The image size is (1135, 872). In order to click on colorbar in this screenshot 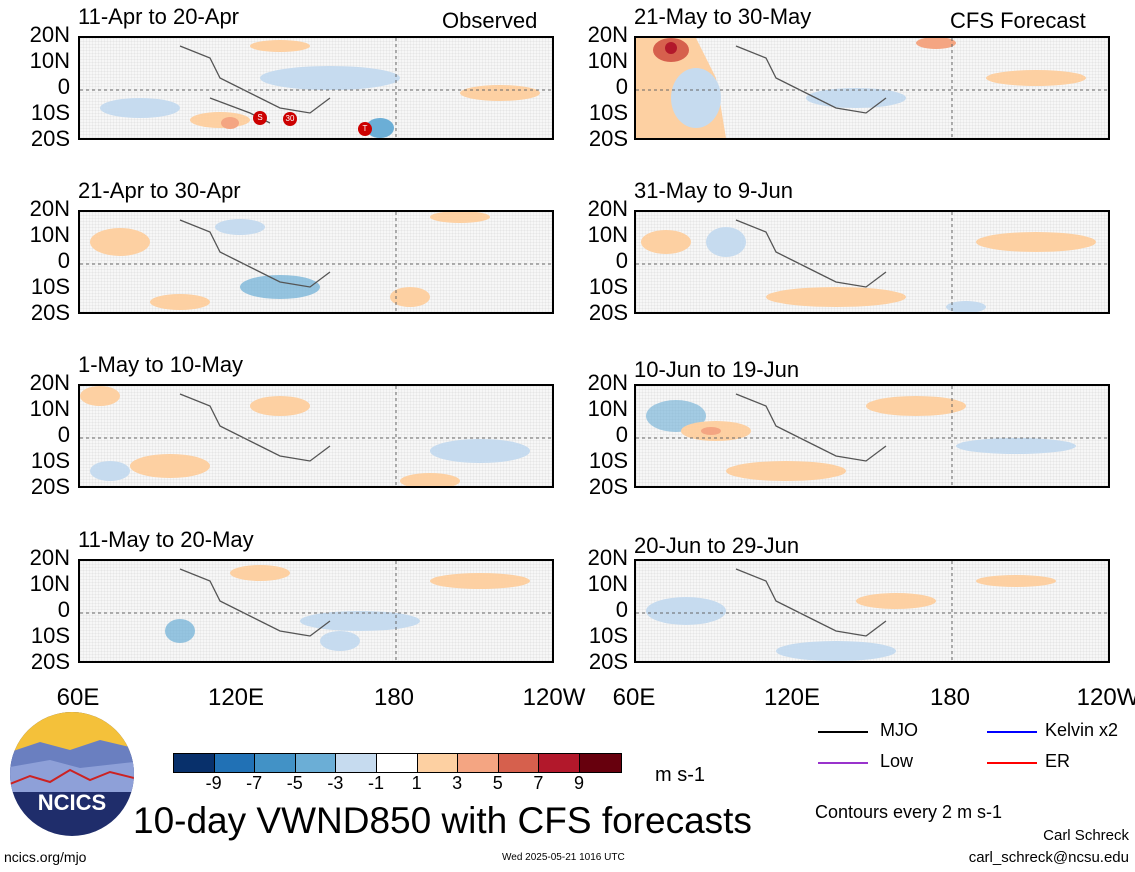, I will do `click(397, 763)`.